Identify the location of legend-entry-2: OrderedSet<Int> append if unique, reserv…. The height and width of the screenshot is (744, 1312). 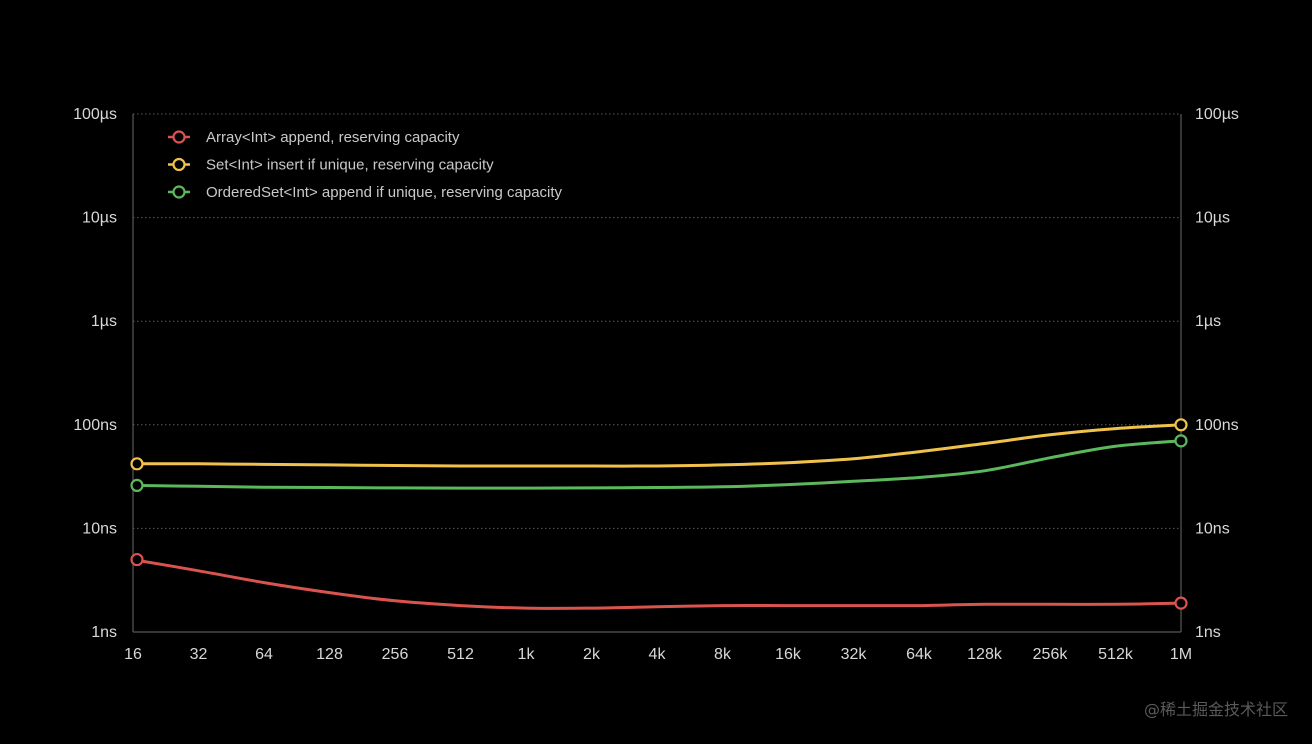
(384, 192).